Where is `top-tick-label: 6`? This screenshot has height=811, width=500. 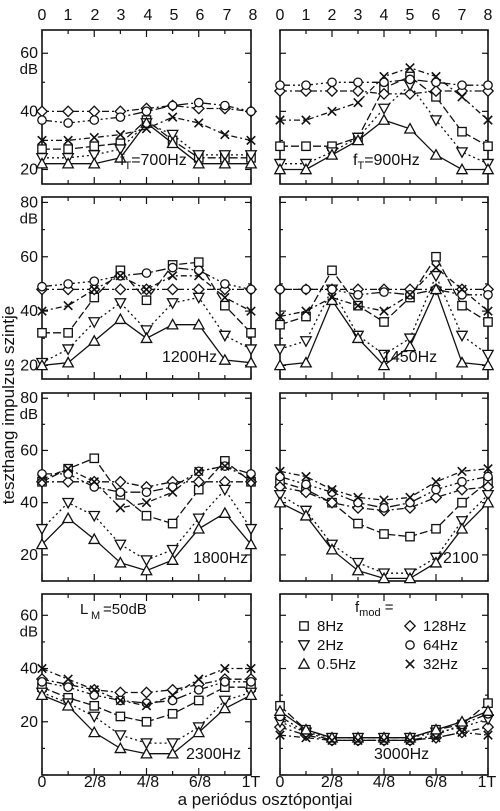
top-tick-label: 6 is located at coordinates (436, 15).